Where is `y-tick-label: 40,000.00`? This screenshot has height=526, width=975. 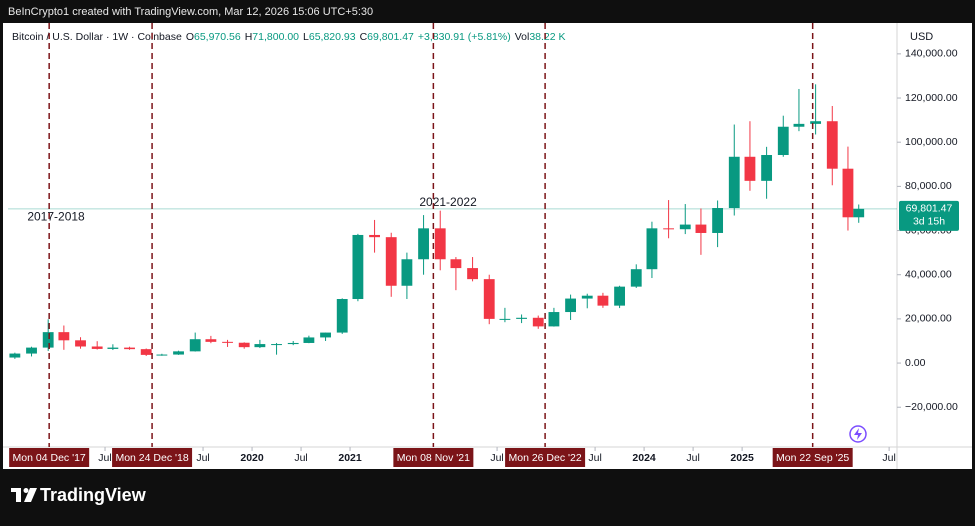
y-tick-label: 40,000.00 is located at coordinates (928, 274).